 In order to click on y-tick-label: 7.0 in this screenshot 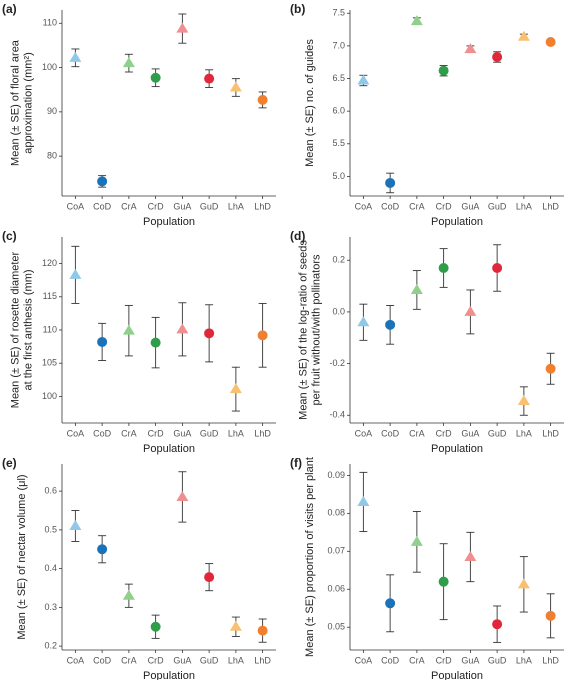, I will do `click(338, 45)`.